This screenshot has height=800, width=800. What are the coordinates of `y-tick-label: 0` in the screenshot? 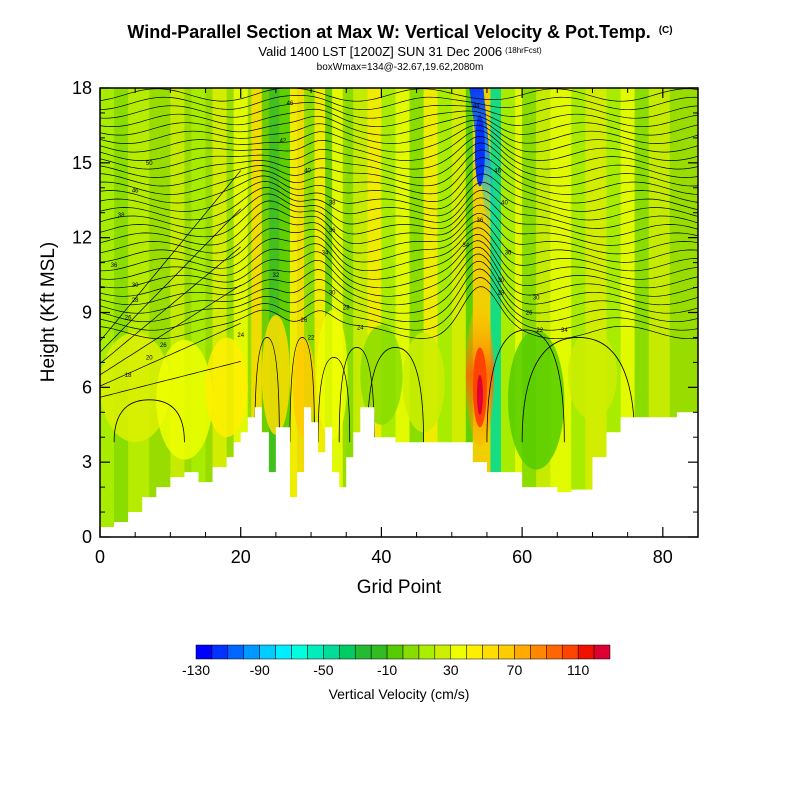 It's located at (87, 537).